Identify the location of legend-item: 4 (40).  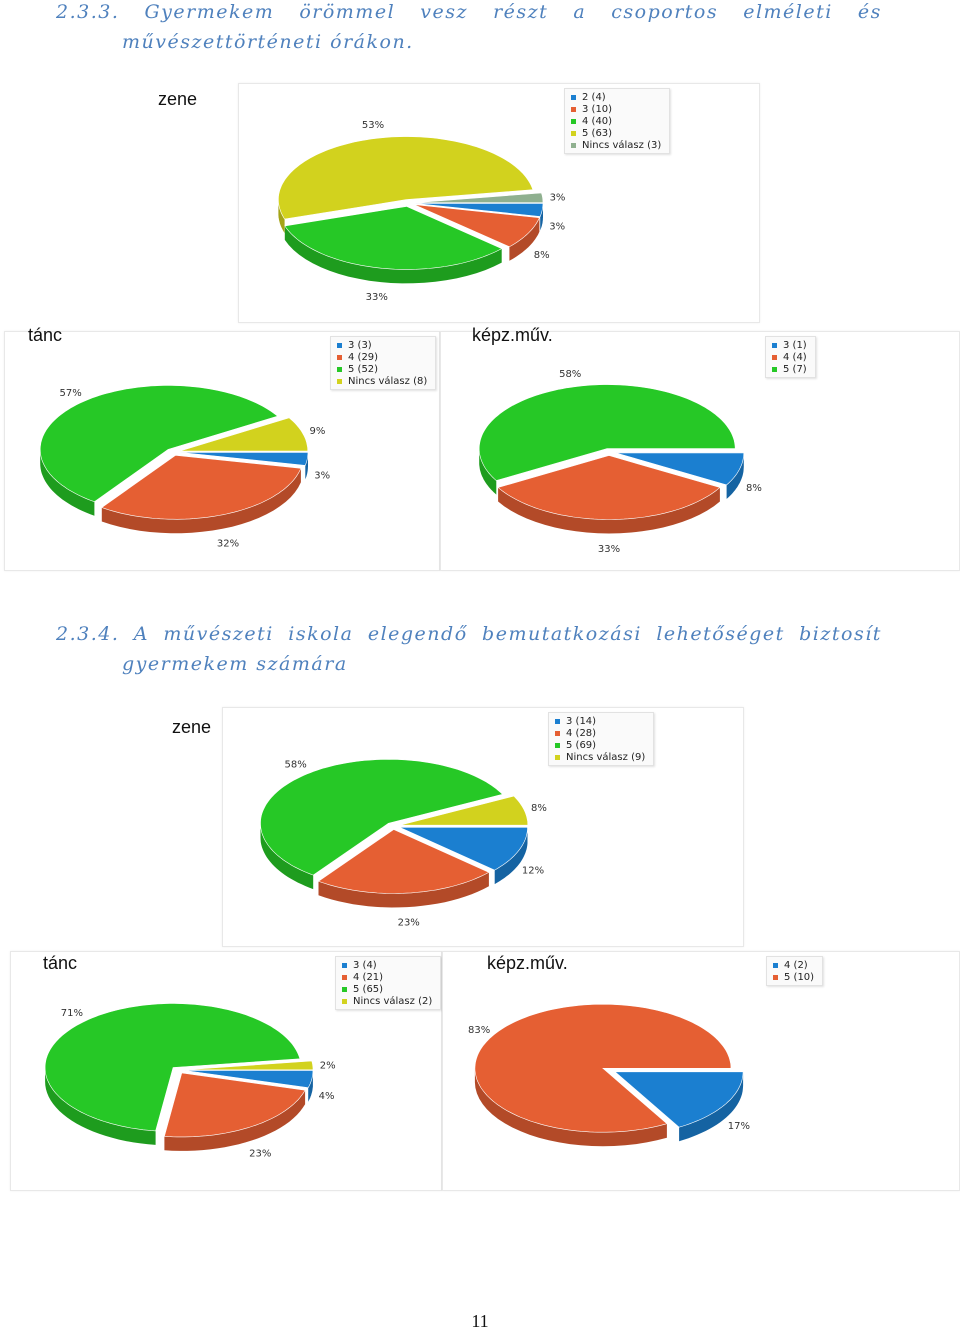
(616, 121).